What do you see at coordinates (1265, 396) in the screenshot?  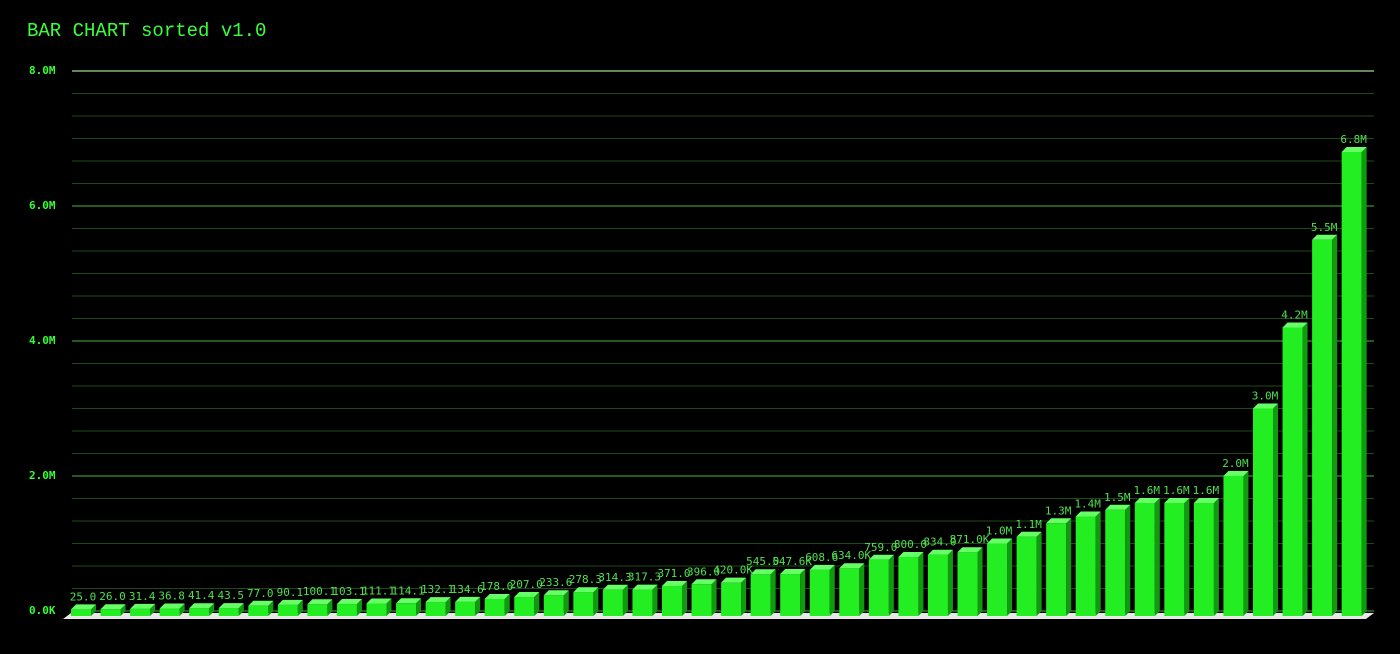 I see `bar-value-label: 3.0M` at bounding box center [1265, 396].